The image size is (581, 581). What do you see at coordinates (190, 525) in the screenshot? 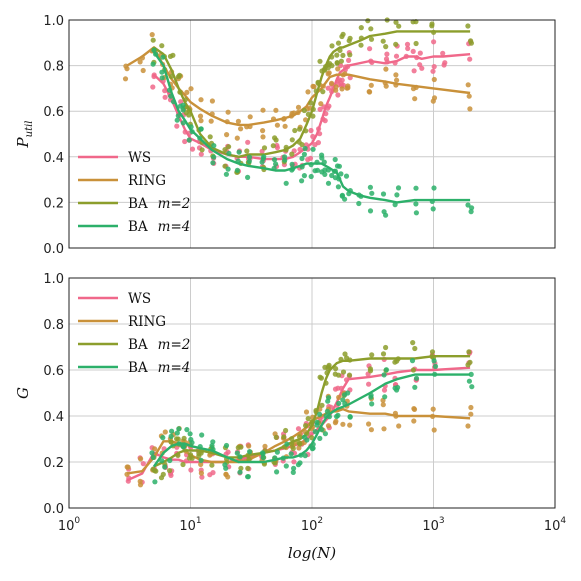
I see `bottom-xtick-label: 10¹` at bounding box center [190, 525].